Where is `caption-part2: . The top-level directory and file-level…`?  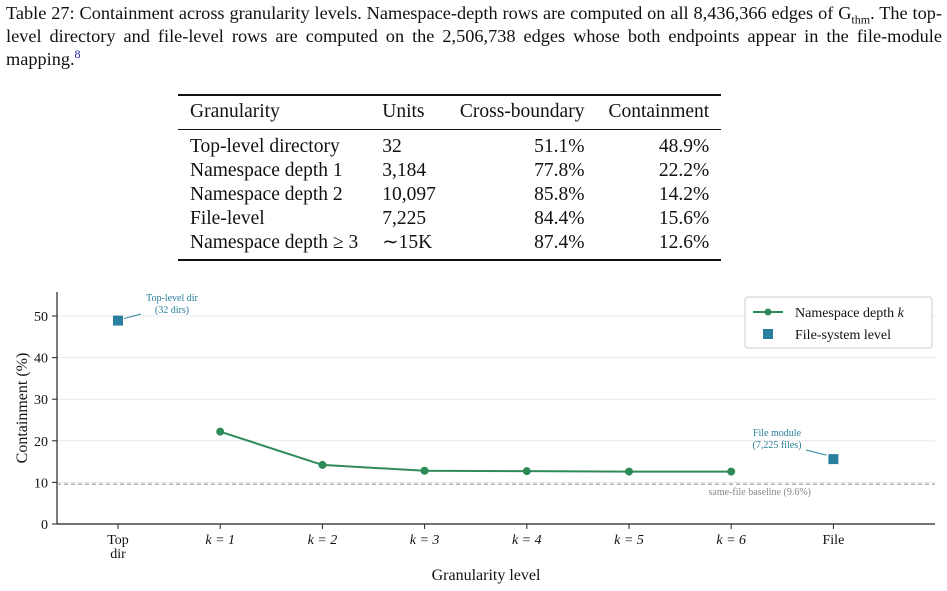
caption-part2: . The top-level directory and file-level… is located at coordinates (474, 36).